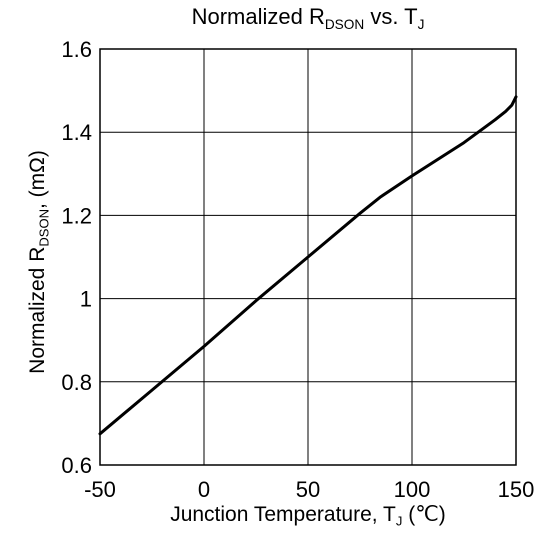  What do you see at coordinates (100, 489) in the screenshot?
I see `x-tick-label: -50` at bounding box center [100, 489].